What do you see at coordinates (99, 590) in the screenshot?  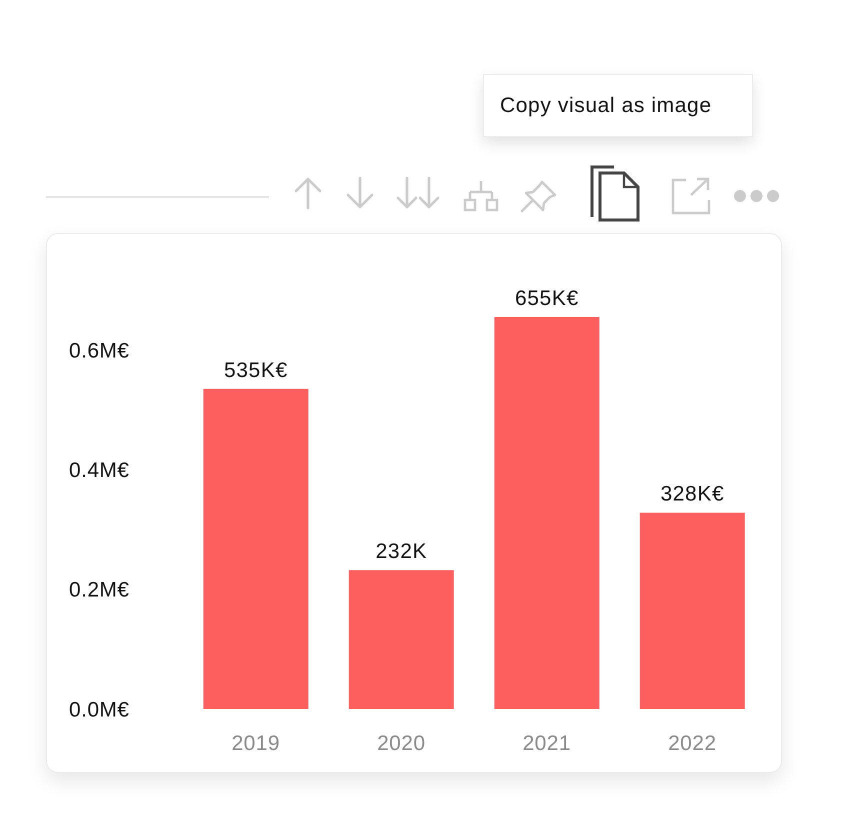 I see `y-tick-label: 0.2M€` at bounding box center [99, 590].